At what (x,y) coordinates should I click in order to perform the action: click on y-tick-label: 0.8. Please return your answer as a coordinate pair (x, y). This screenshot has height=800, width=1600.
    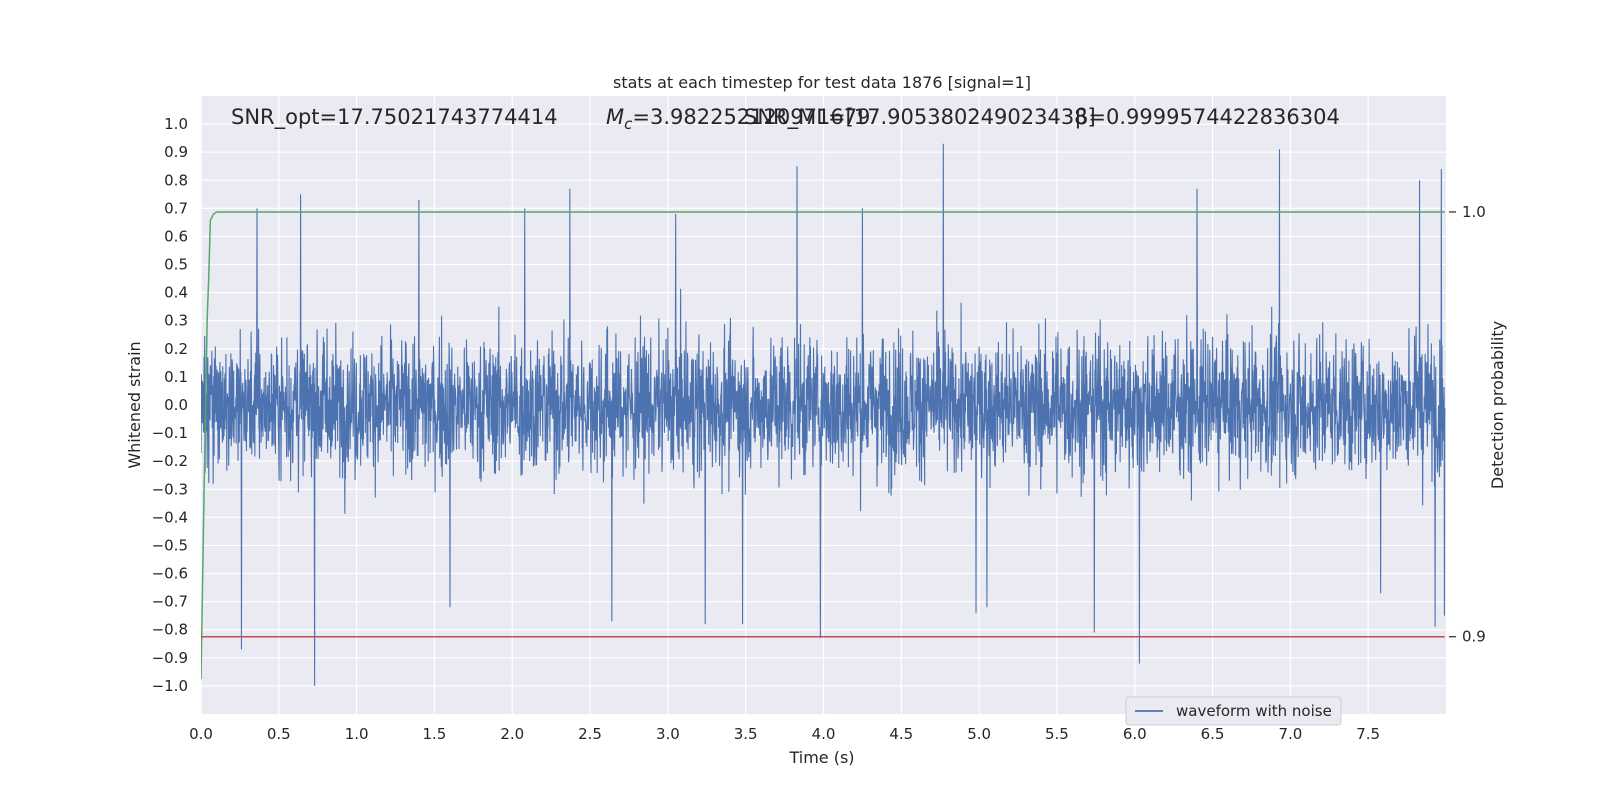
    Looking at the image, I should click on (176, 180).